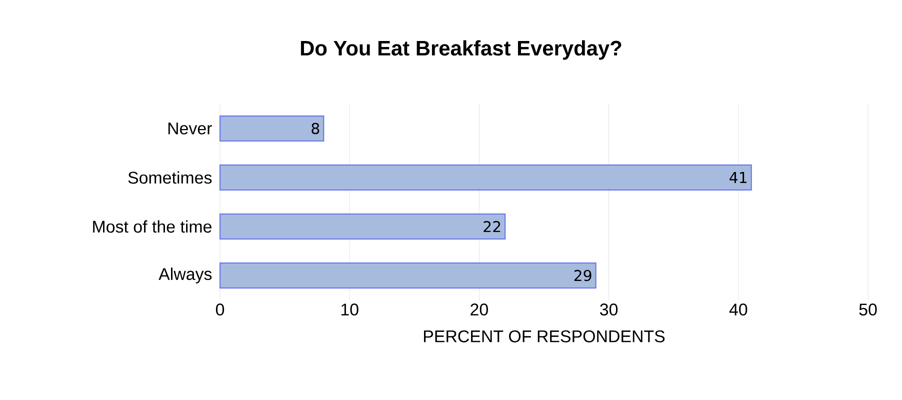  What do you see at coordinates (190, 128) in the screenshot?
I see `y-tick-label: Never` at bounding box center [190, 128].